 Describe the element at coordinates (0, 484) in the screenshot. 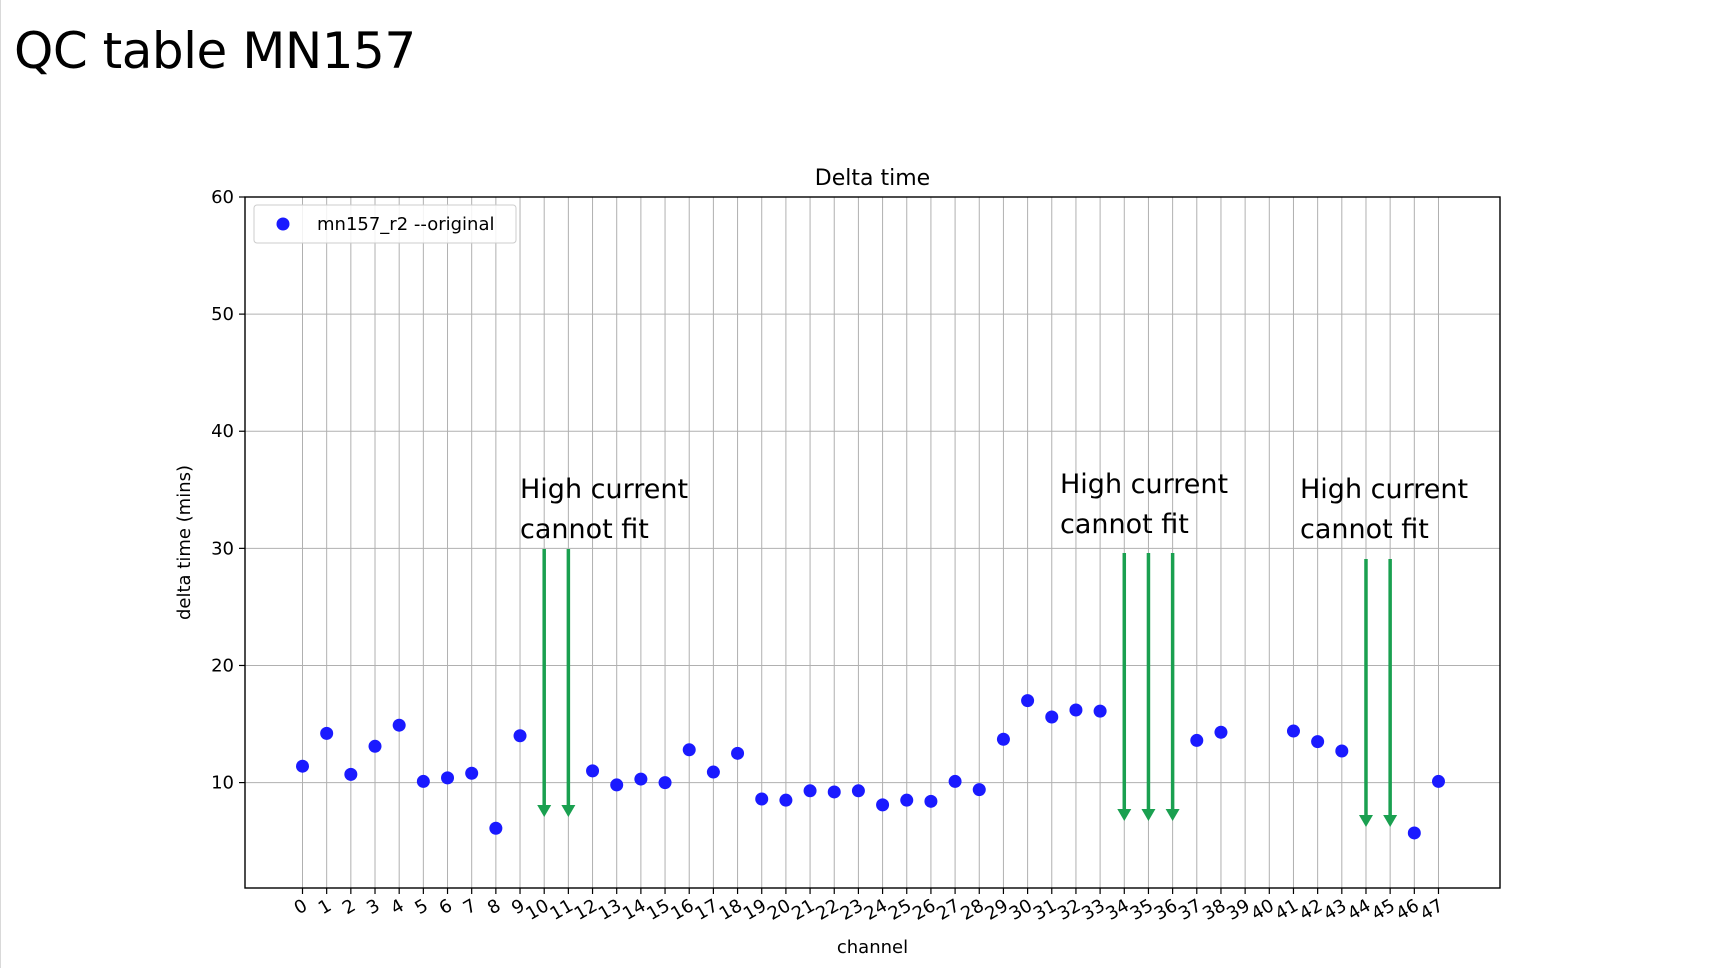

I see `slide-left-border` at that location.